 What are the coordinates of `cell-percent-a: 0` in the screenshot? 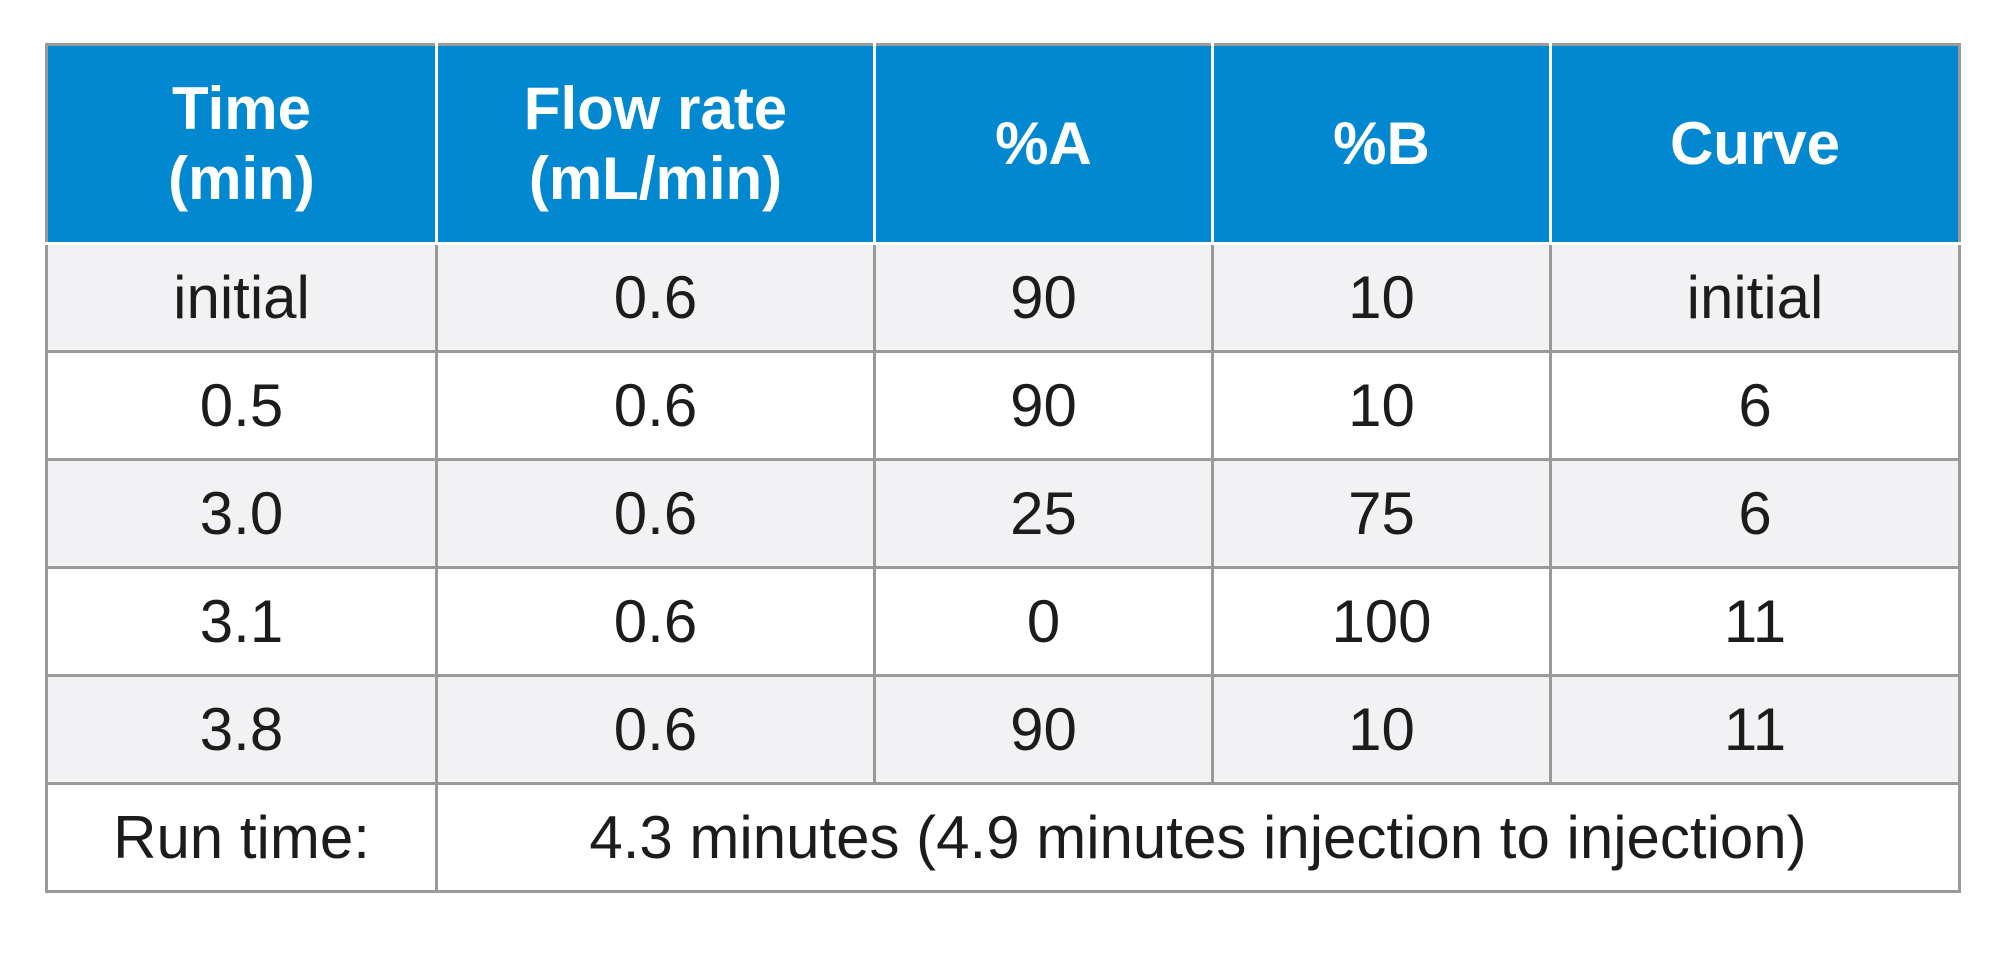 It's located at (1043, 621).